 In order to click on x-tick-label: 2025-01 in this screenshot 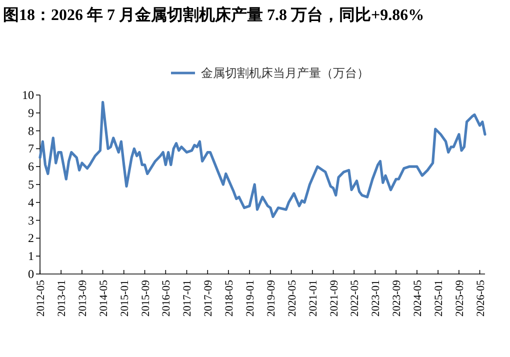, I will do `click(439, 298)`.